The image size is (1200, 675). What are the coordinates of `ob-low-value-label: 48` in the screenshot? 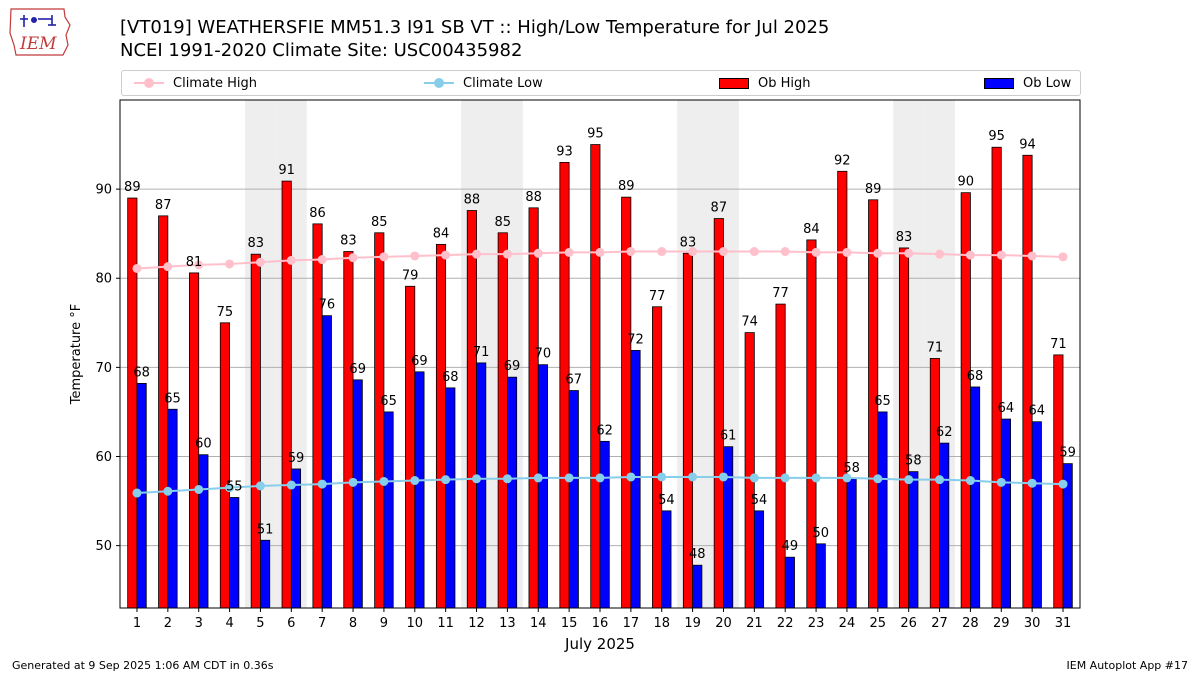 It's located at (697, 554).